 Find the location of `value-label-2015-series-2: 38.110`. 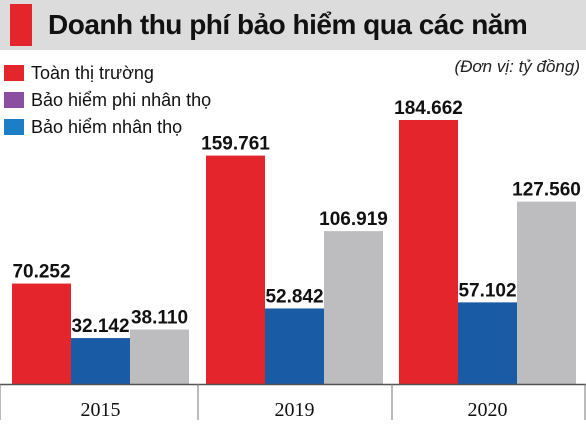

value-label-2015-series-2: 38.110 is located at coordinates (159, 318).